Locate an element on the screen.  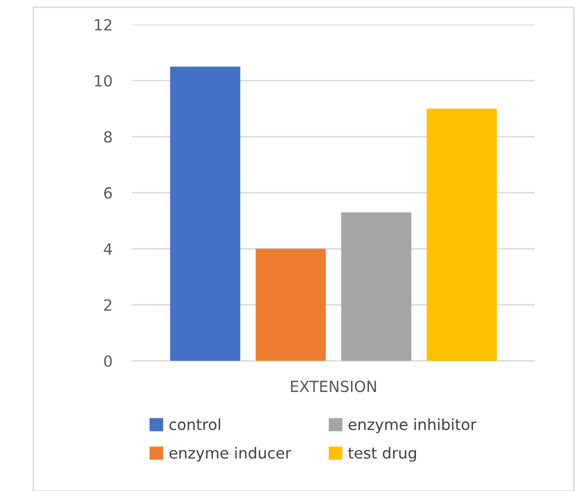
y-tick-label: 10 is located at coordinates (103, 81).